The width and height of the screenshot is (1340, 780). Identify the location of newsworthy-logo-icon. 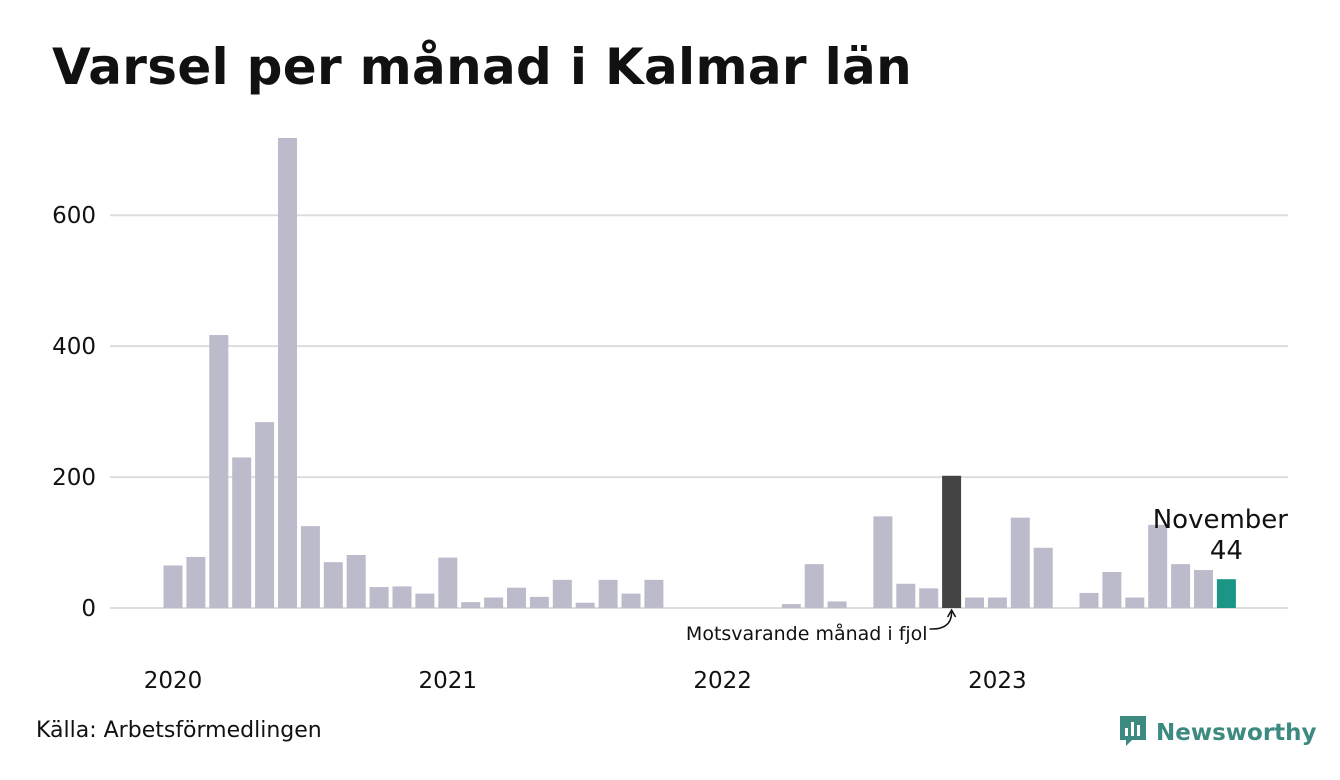
(1133, 733).